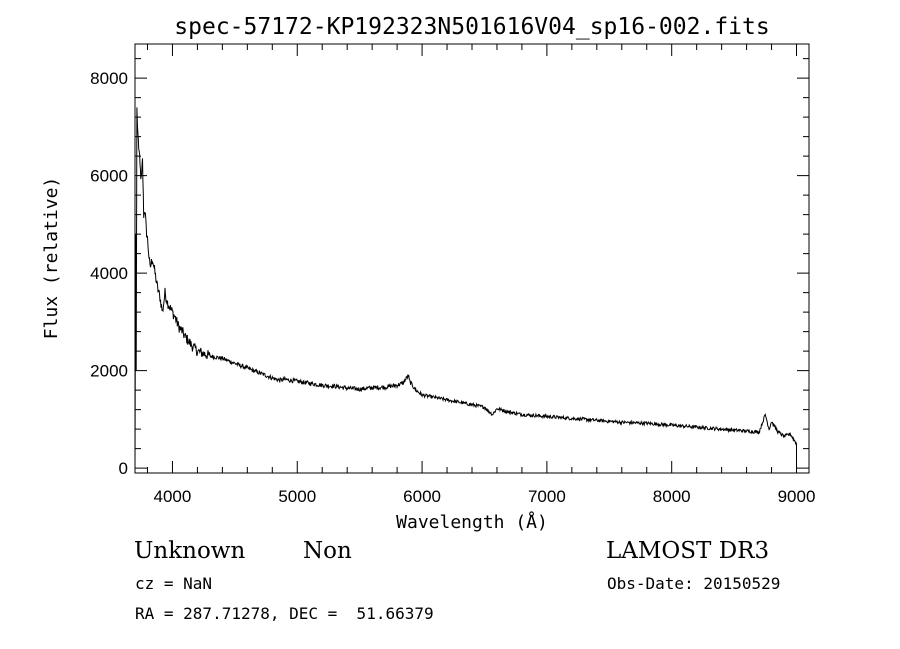 The image size is (900, 649). I want to click on redshift-cz: cz = NaN, so click(174, 583).